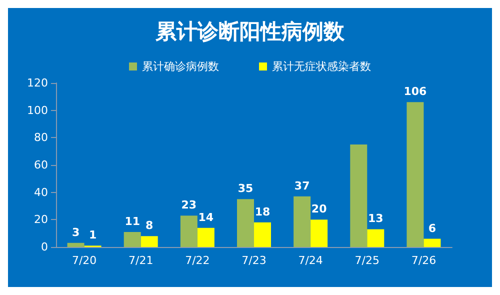  What do you see at coordinates (37, 110) in the screenshot?
I see `y-tick-label: 100` at bounding box center [37, 110].